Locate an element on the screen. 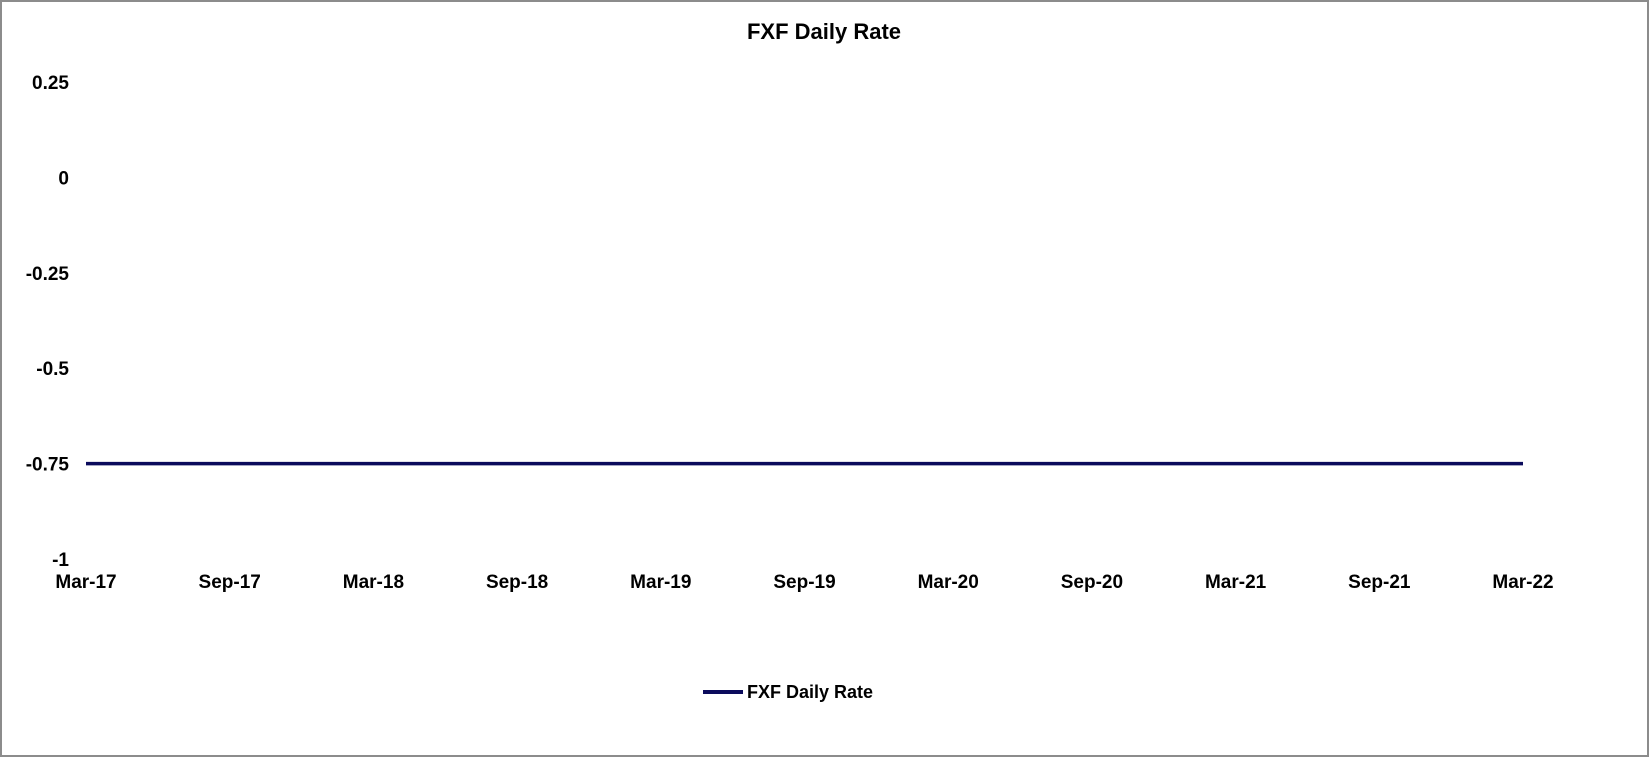 The image size is (1649, 757). x-tick-label: Mar-17 is located at coordinates (85, 582).